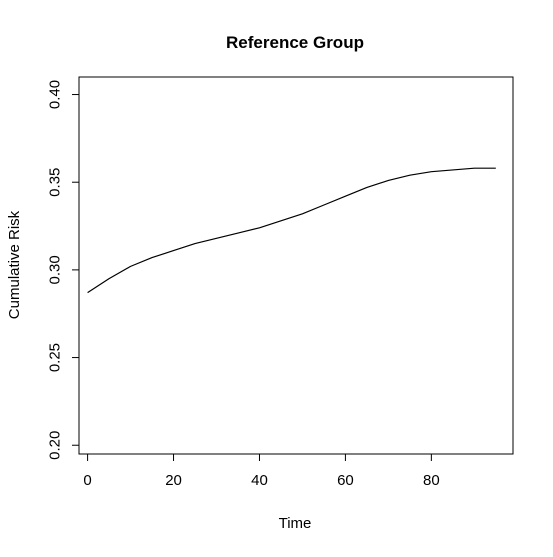 This screenshot has width=553, height=557. I want to click on y-axis-label: Cumulative Risk, so click(14, 264).